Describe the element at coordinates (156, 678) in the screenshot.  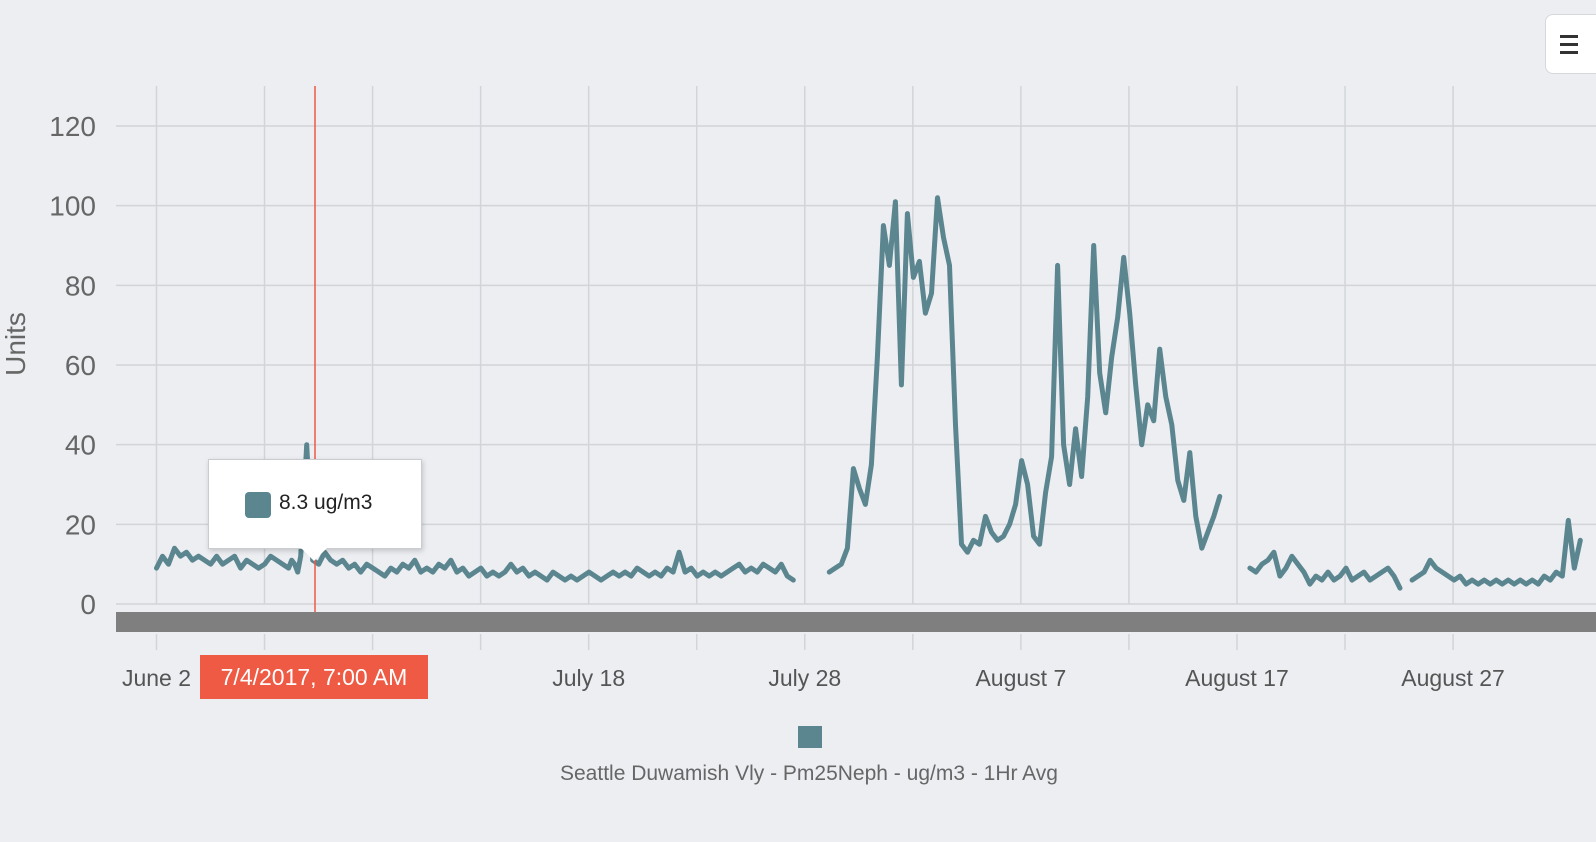
I see `x-tick-label: June 2` at that location.